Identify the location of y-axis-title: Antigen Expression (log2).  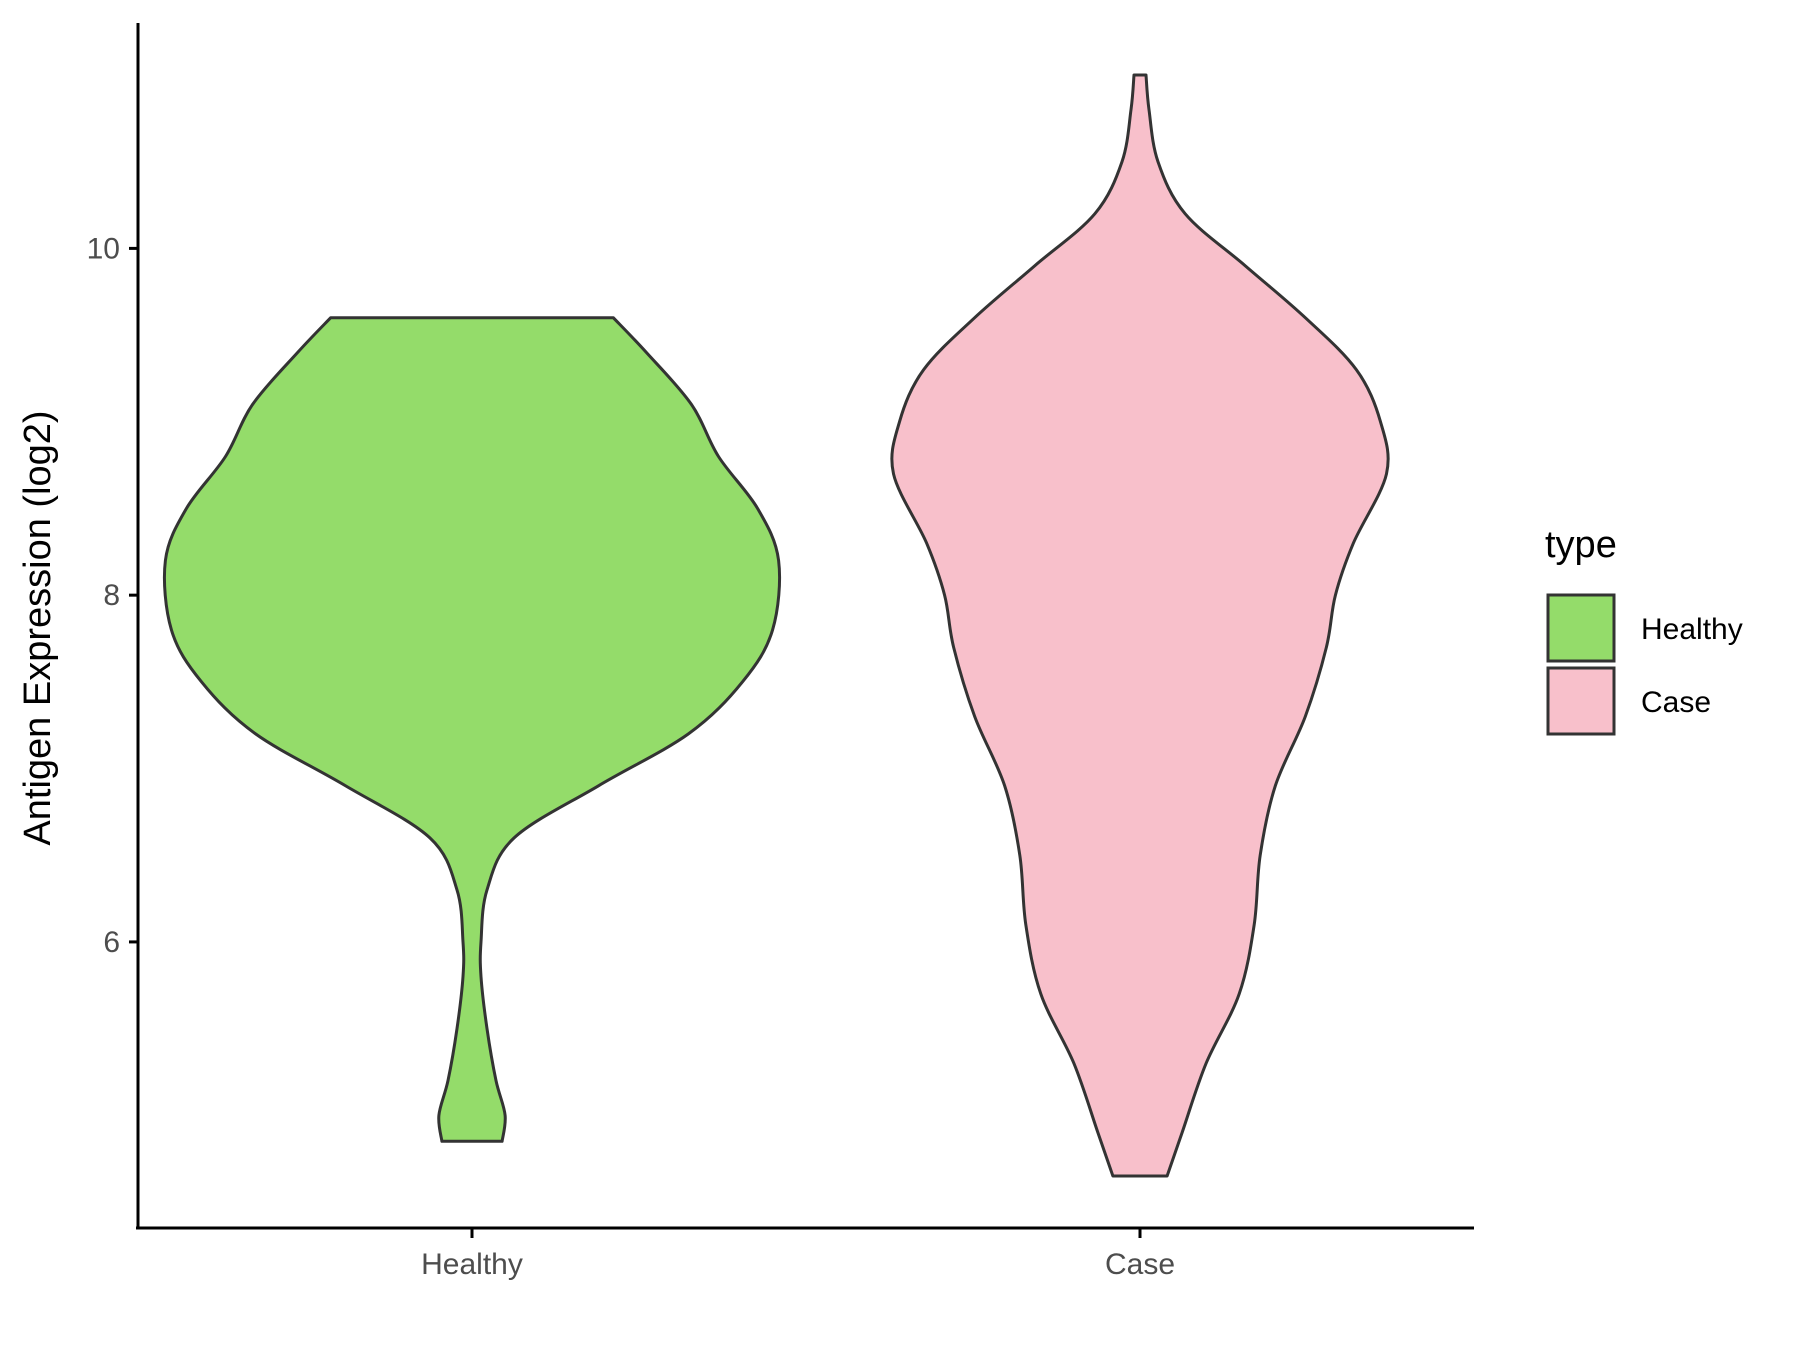
(38, 627).